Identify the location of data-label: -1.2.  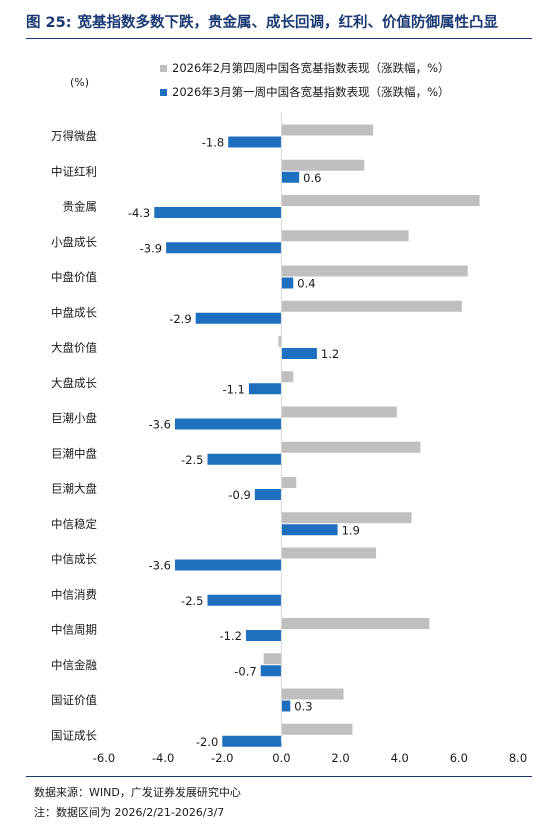
(230, 636).